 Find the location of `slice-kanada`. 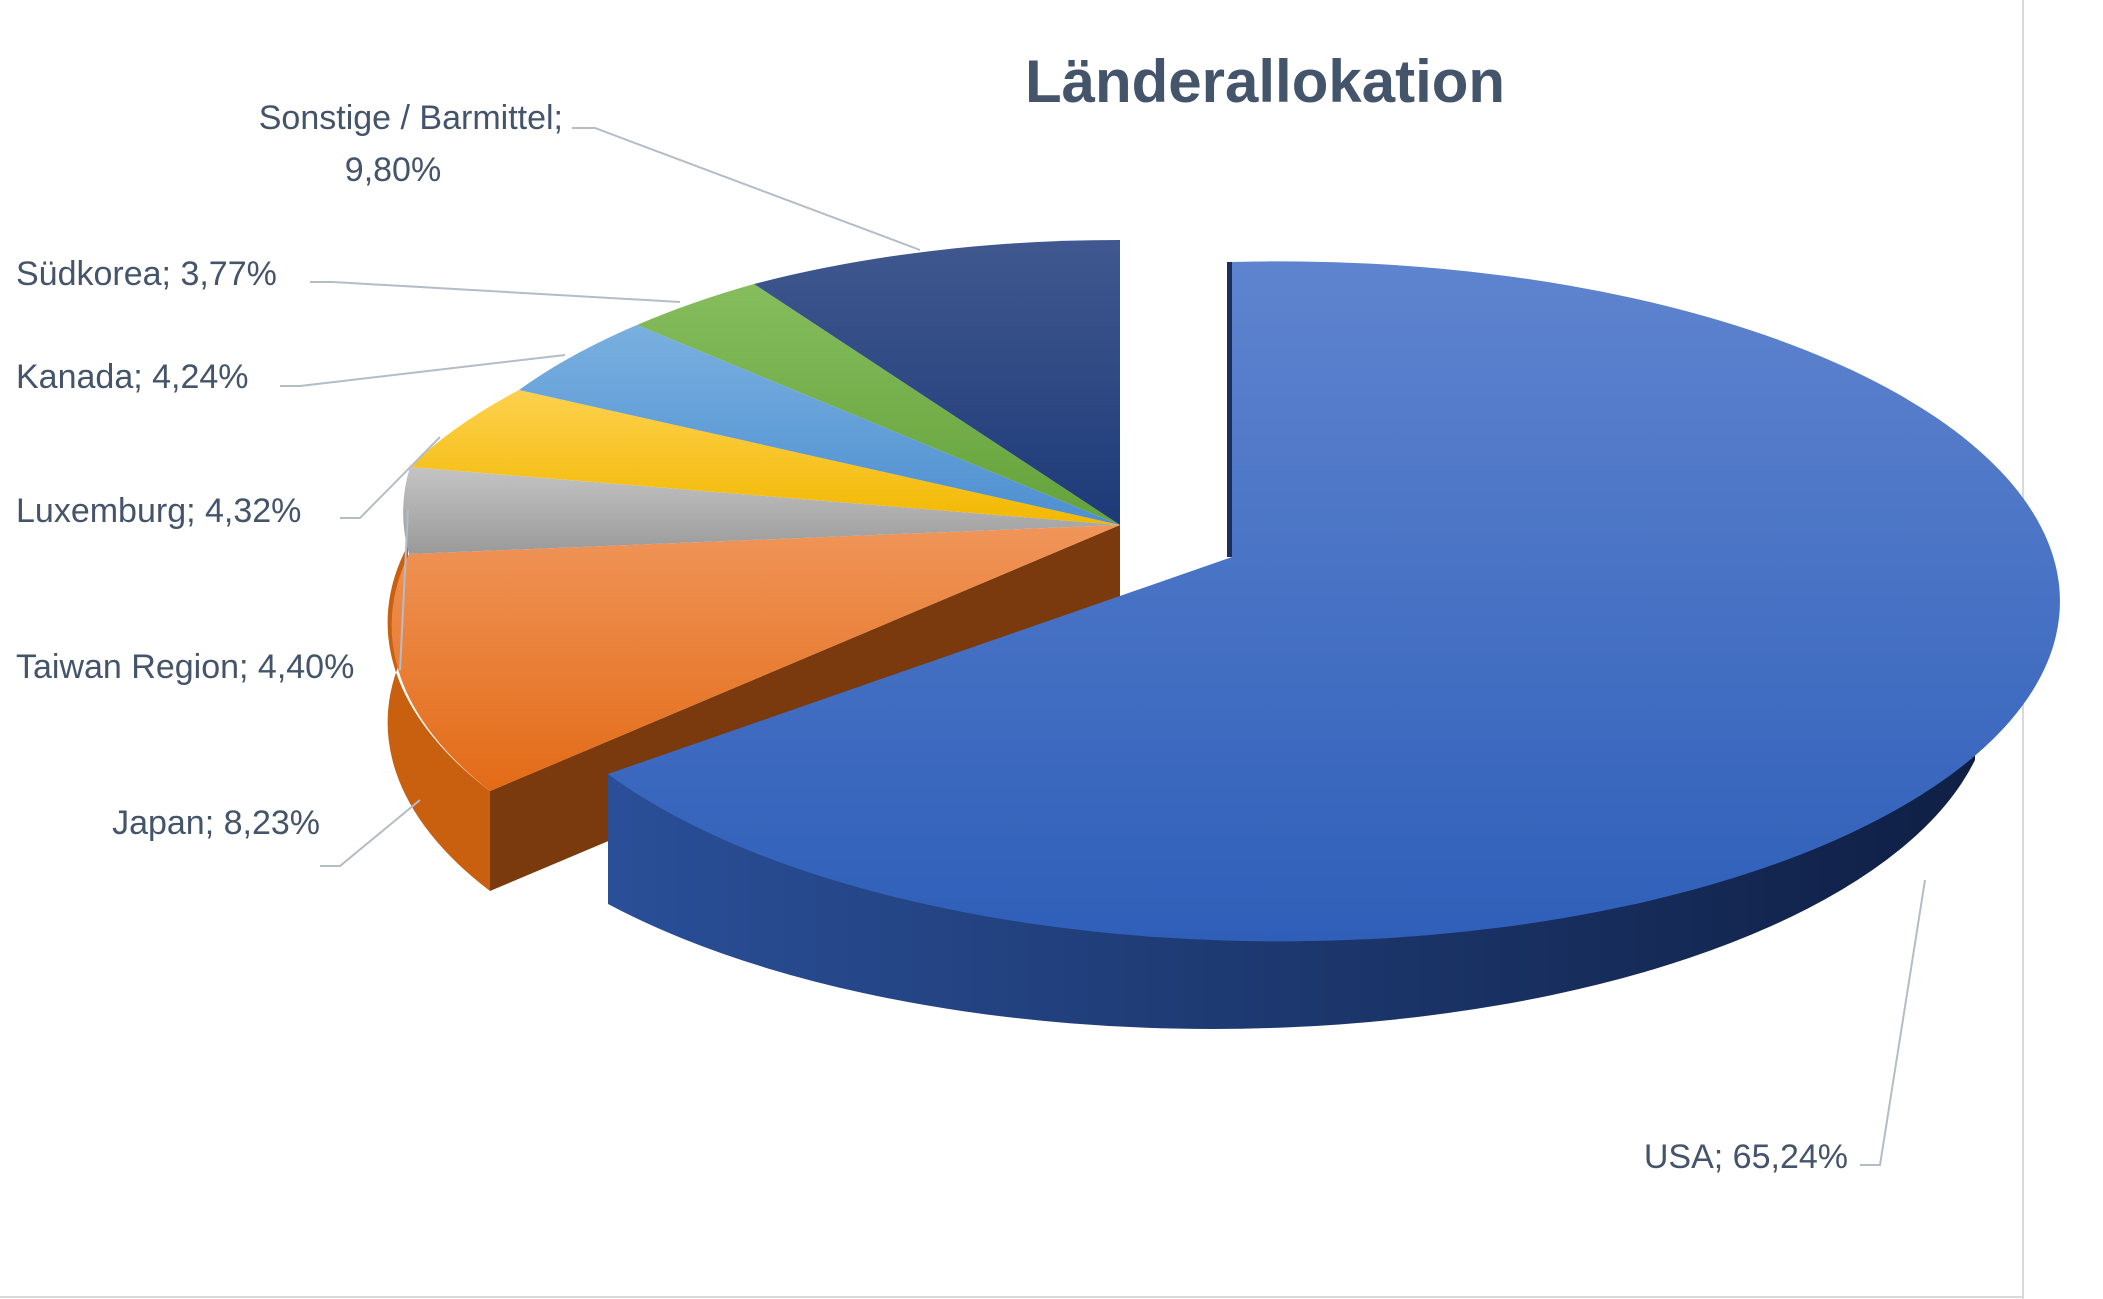

slice-kanada is located at coordinates (819, 425).